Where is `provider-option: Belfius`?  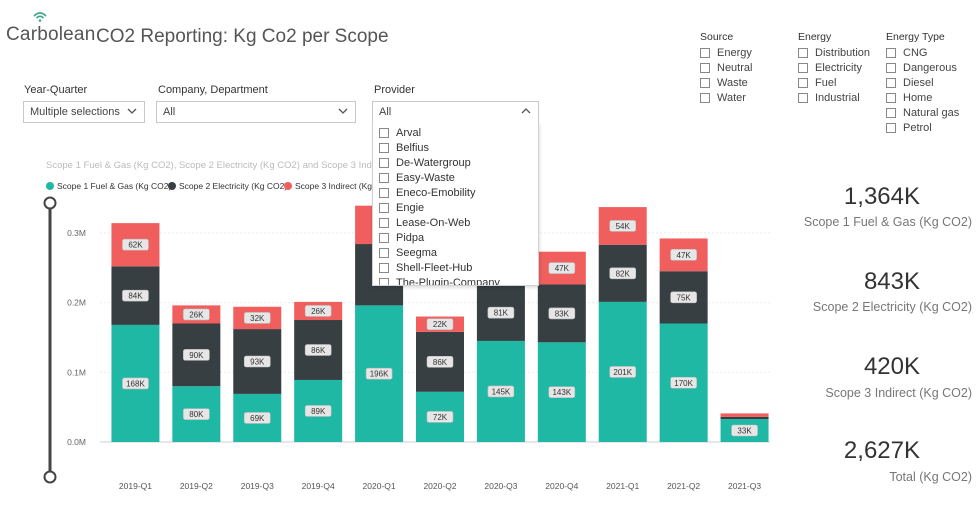 provider-option: Belfius is located at coordinates (404, 147).